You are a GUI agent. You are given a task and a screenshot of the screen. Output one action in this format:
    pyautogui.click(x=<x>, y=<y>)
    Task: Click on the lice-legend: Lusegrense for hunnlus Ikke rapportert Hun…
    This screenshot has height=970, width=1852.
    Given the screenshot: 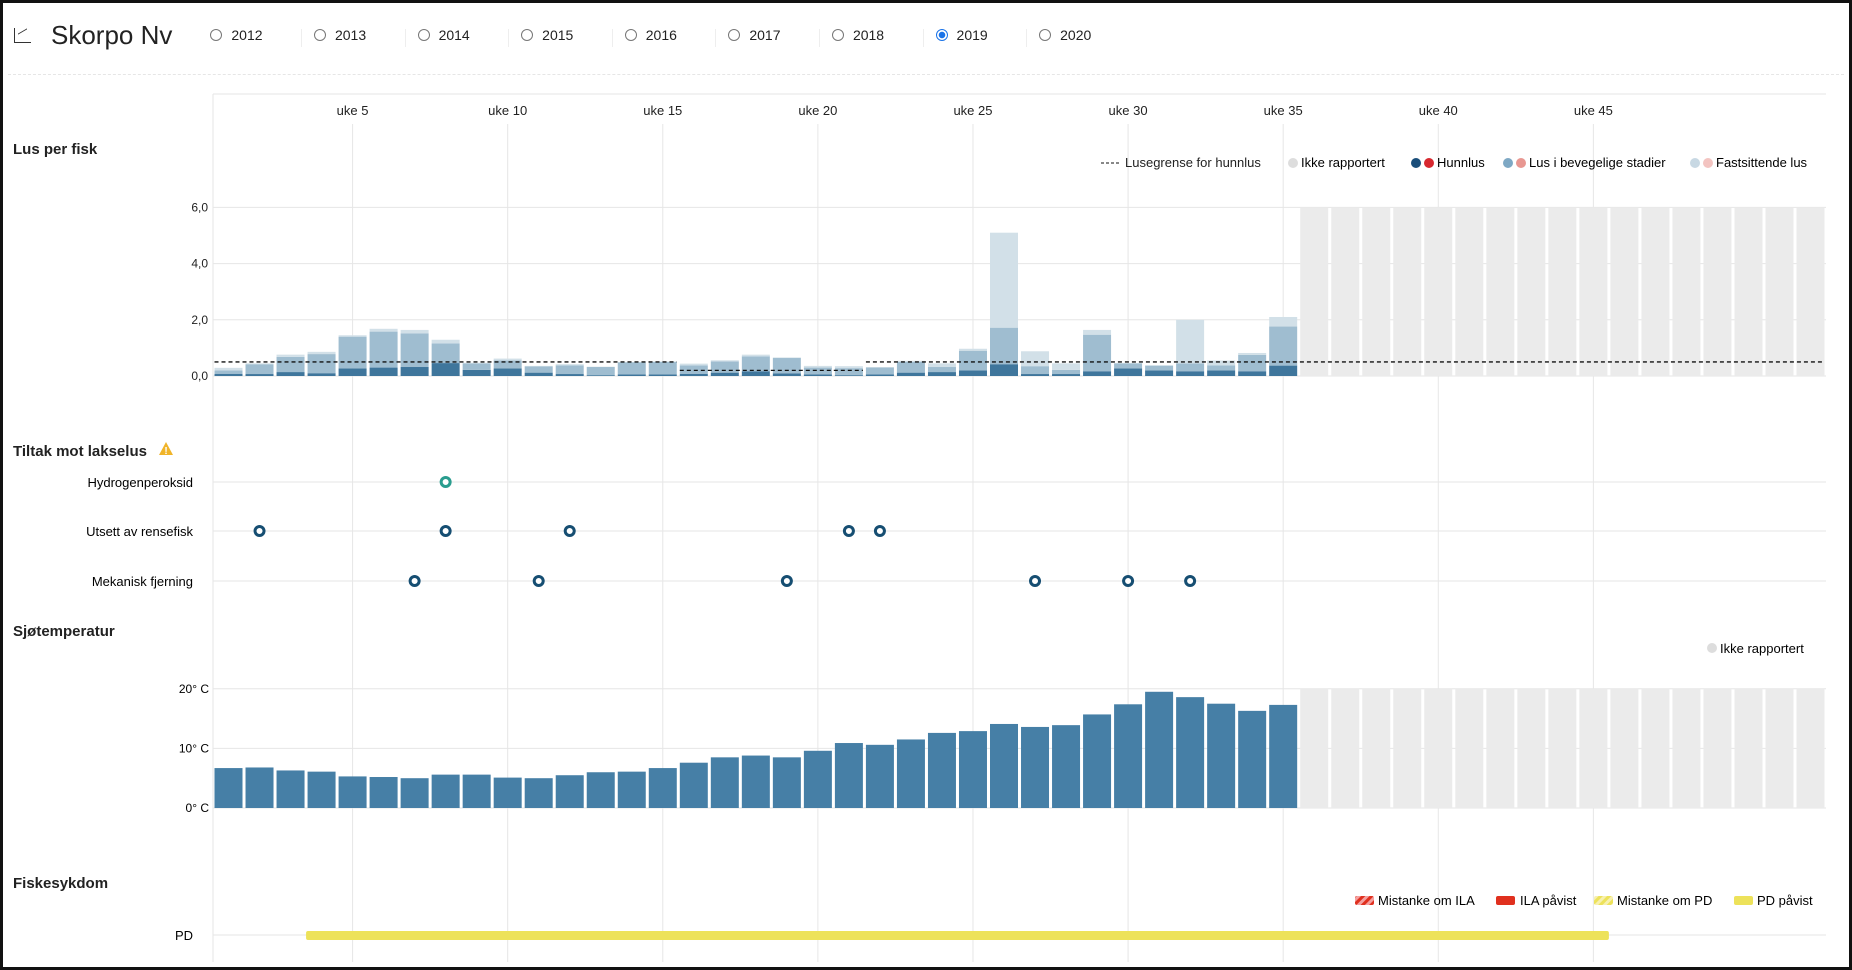 What is the action you would take?
    pyautogui.click(x=1454, y=162)
    